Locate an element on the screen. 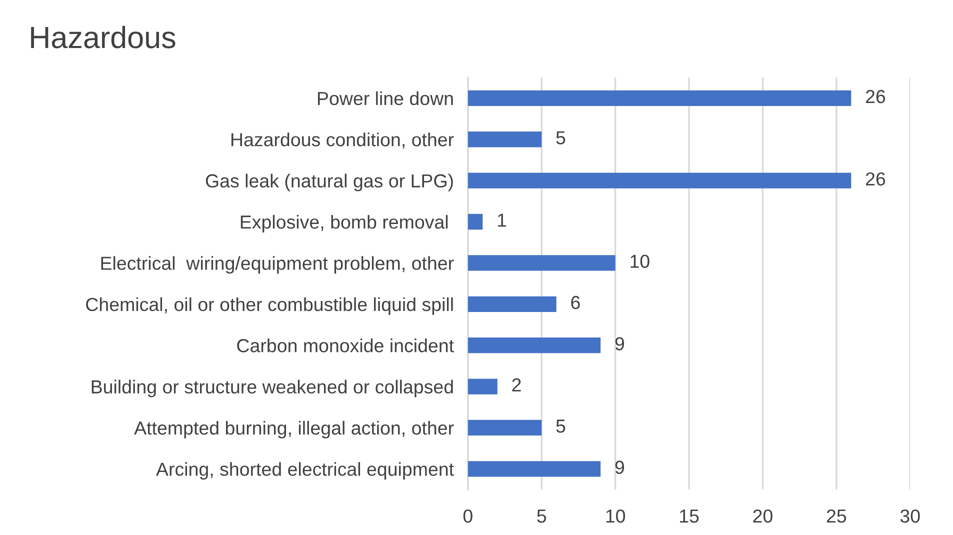  text: Hazardous is located at coordinates (103, 37).